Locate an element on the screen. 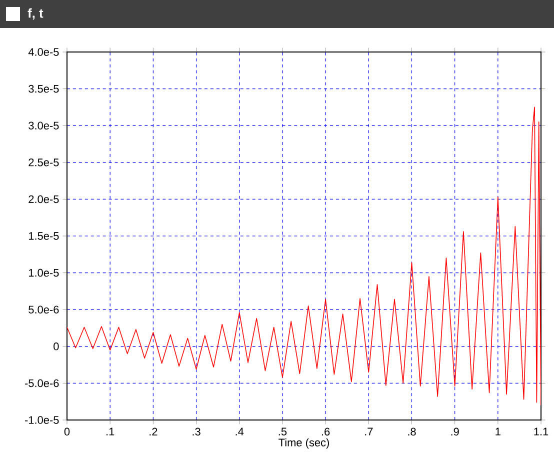 The height and width of the screenshot is (472, 554). x-tick-label: 1.1 is located at coordinates (541, 432).